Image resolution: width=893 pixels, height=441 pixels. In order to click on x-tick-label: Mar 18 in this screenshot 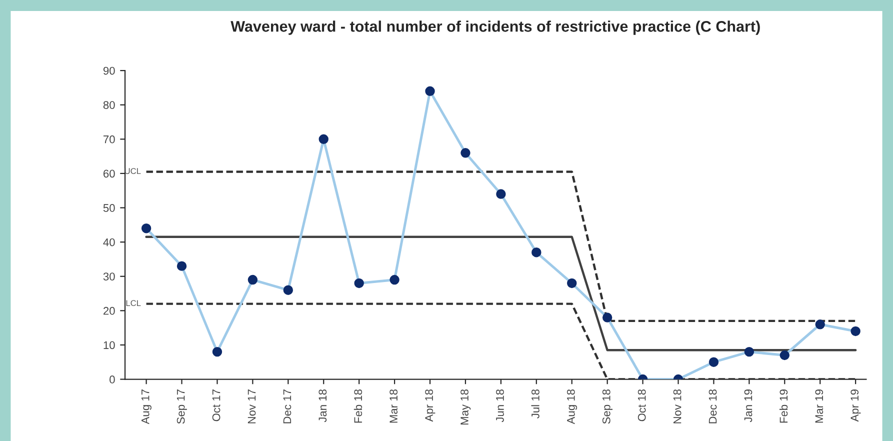, I will do `click(394, 406)`.